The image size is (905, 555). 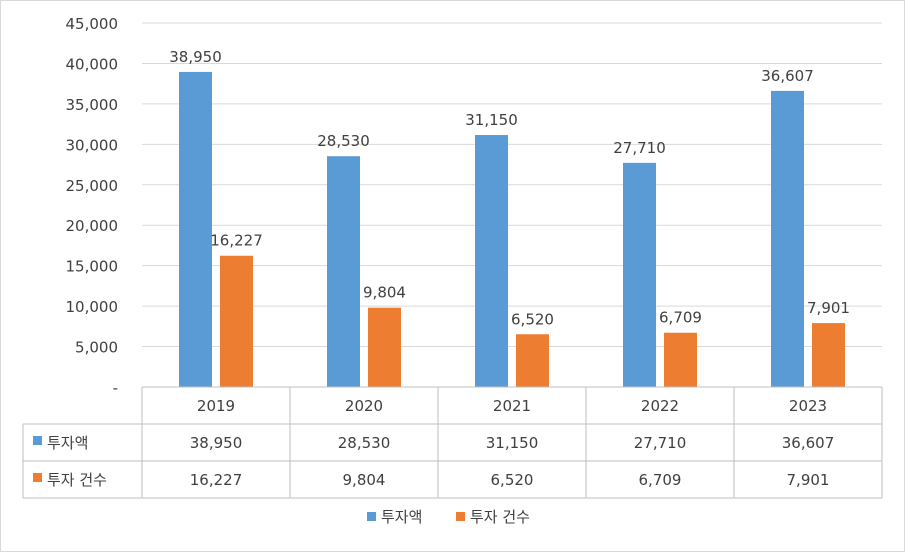 What do you see at coordinates (96, 348) in the screenshot?
I see `y-tick-label-1: 5,000` at bounding box center [96, 348].